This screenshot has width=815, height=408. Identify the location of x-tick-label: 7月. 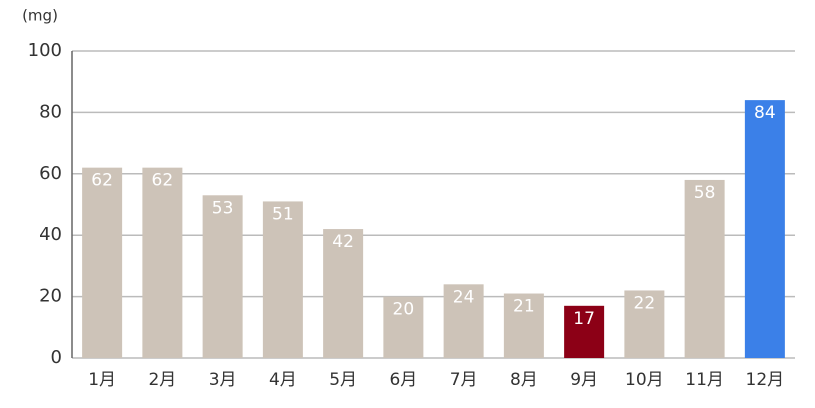
(464, 380).